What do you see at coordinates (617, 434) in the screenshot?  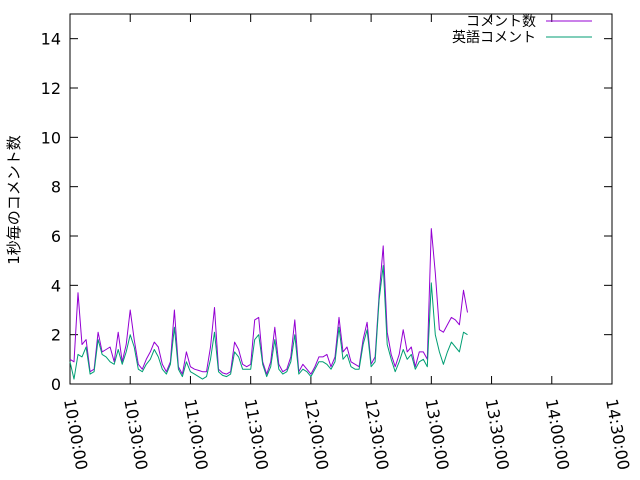 I see `x-tick-label: 14:30:00` at bounding box center [617, 434].